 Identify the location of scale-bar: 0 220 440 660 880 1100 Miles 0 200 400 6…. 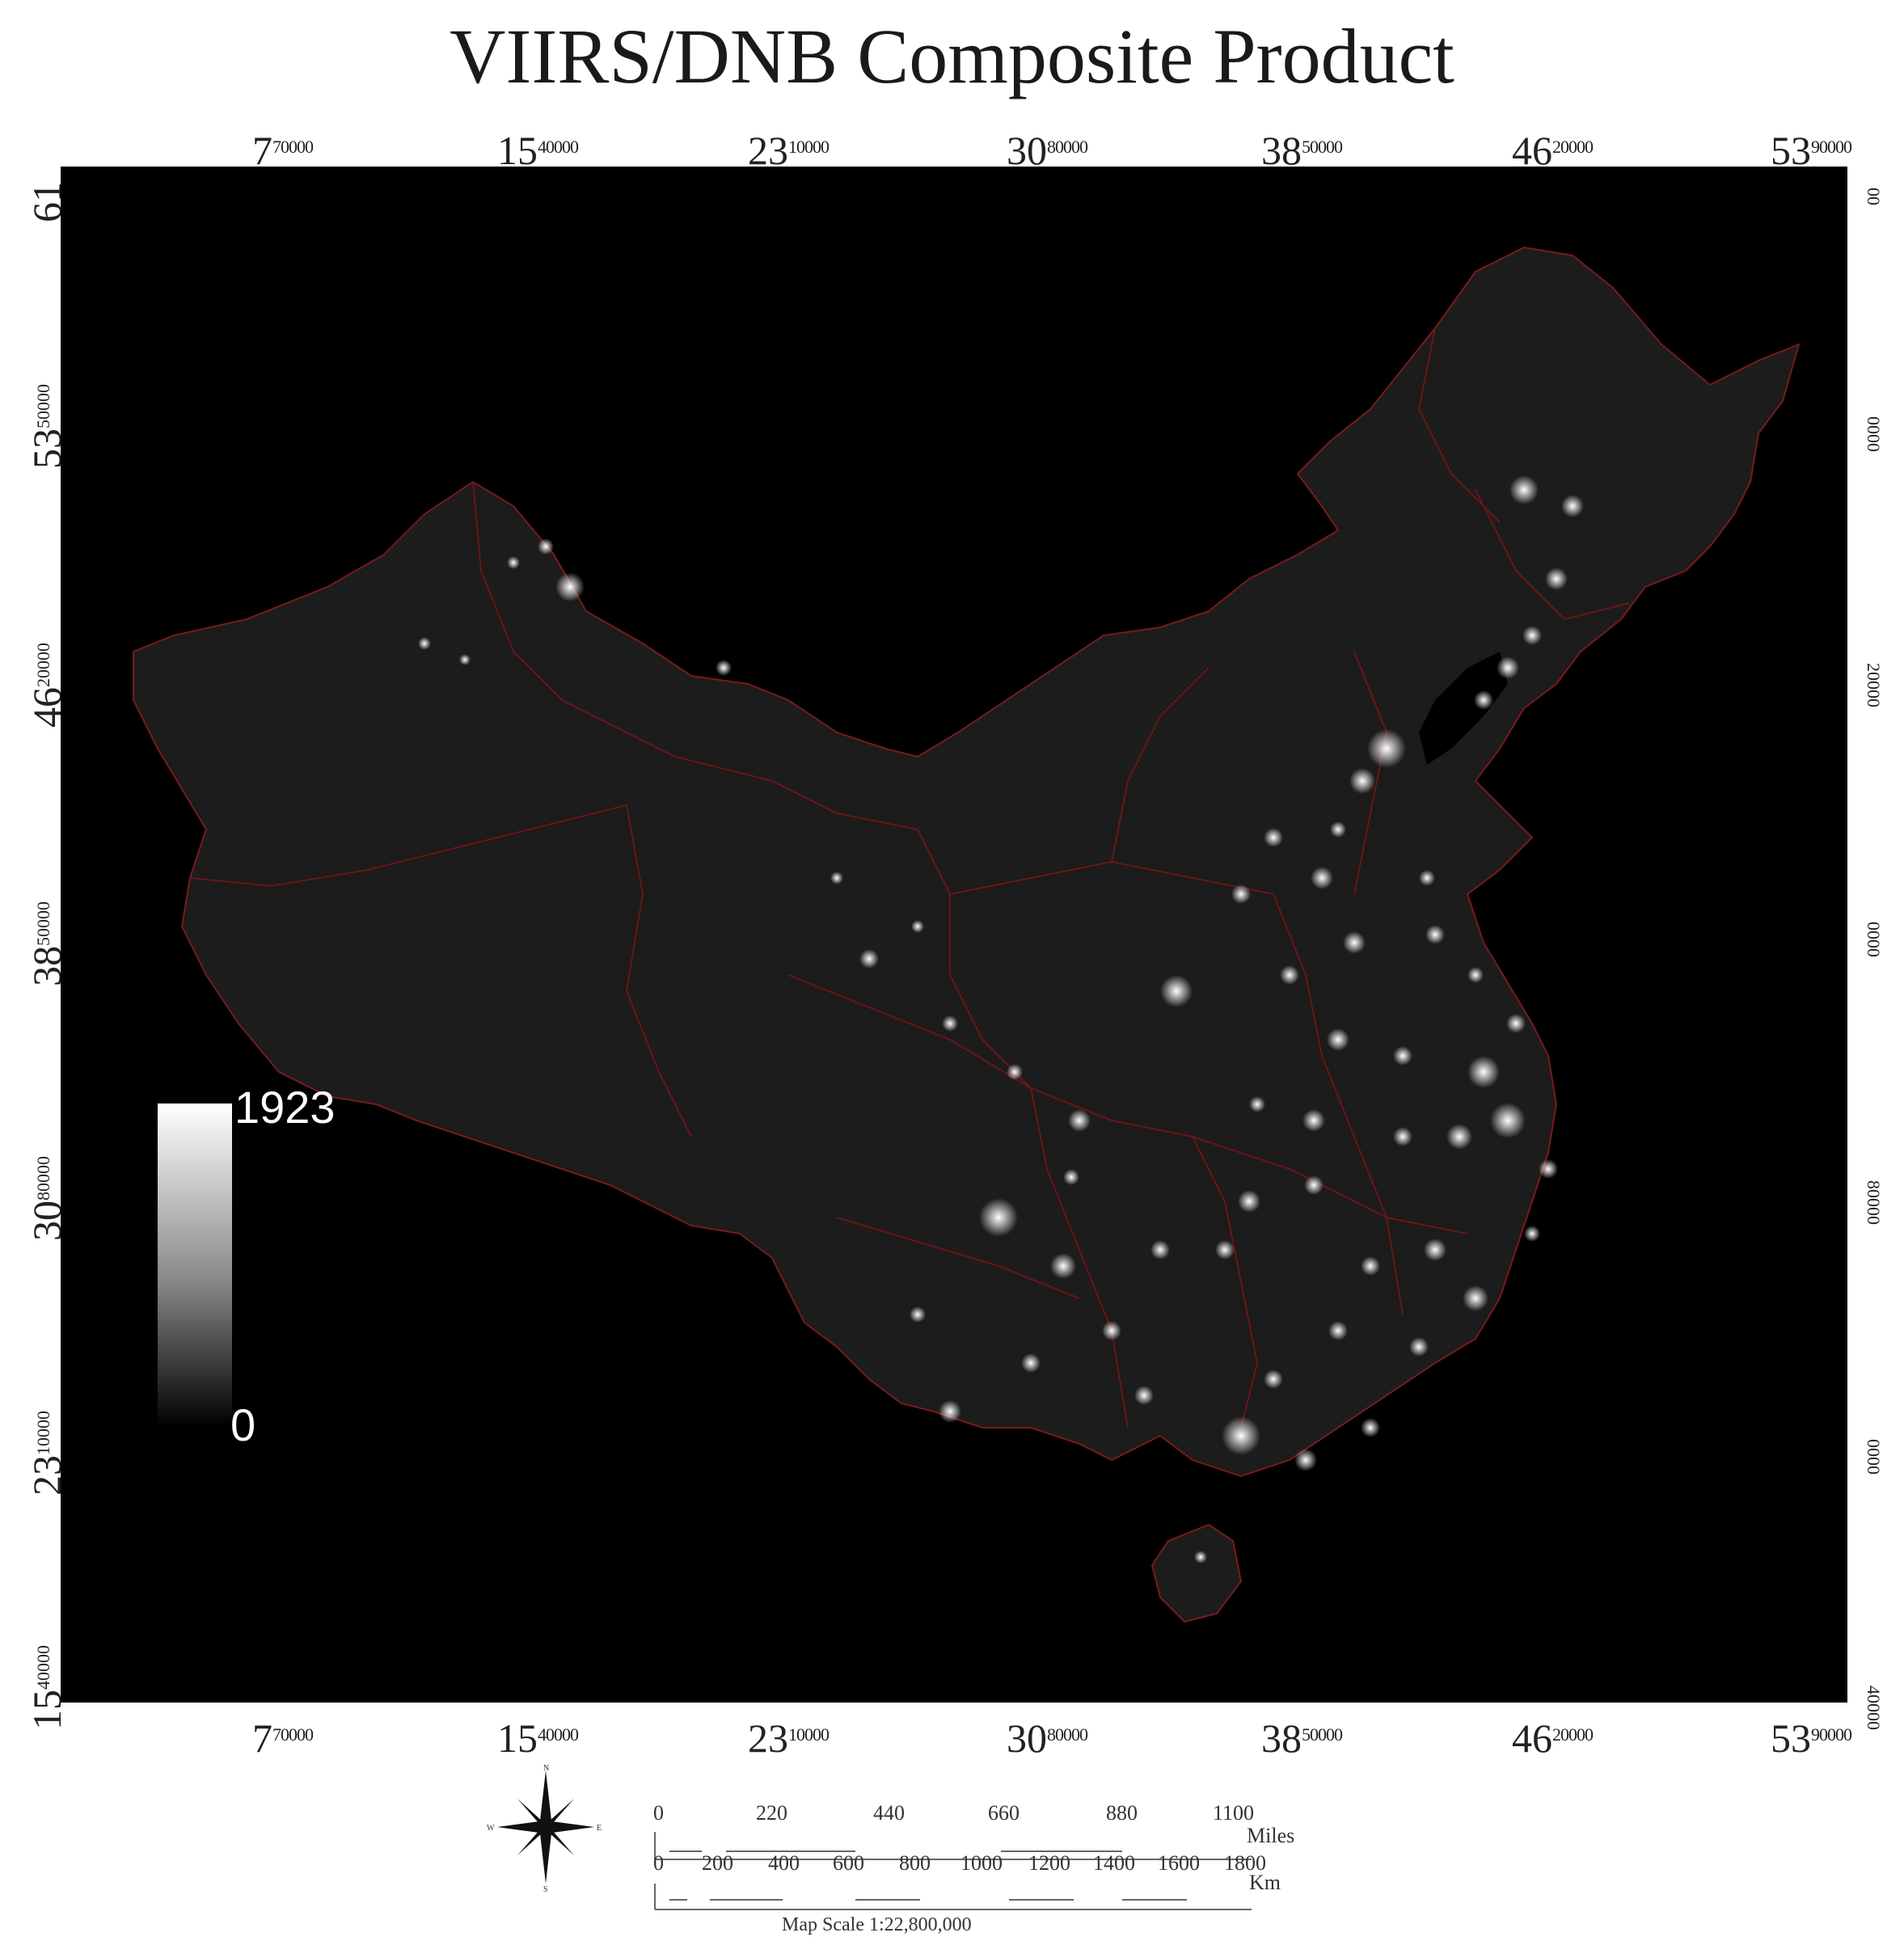
(952, 1859).